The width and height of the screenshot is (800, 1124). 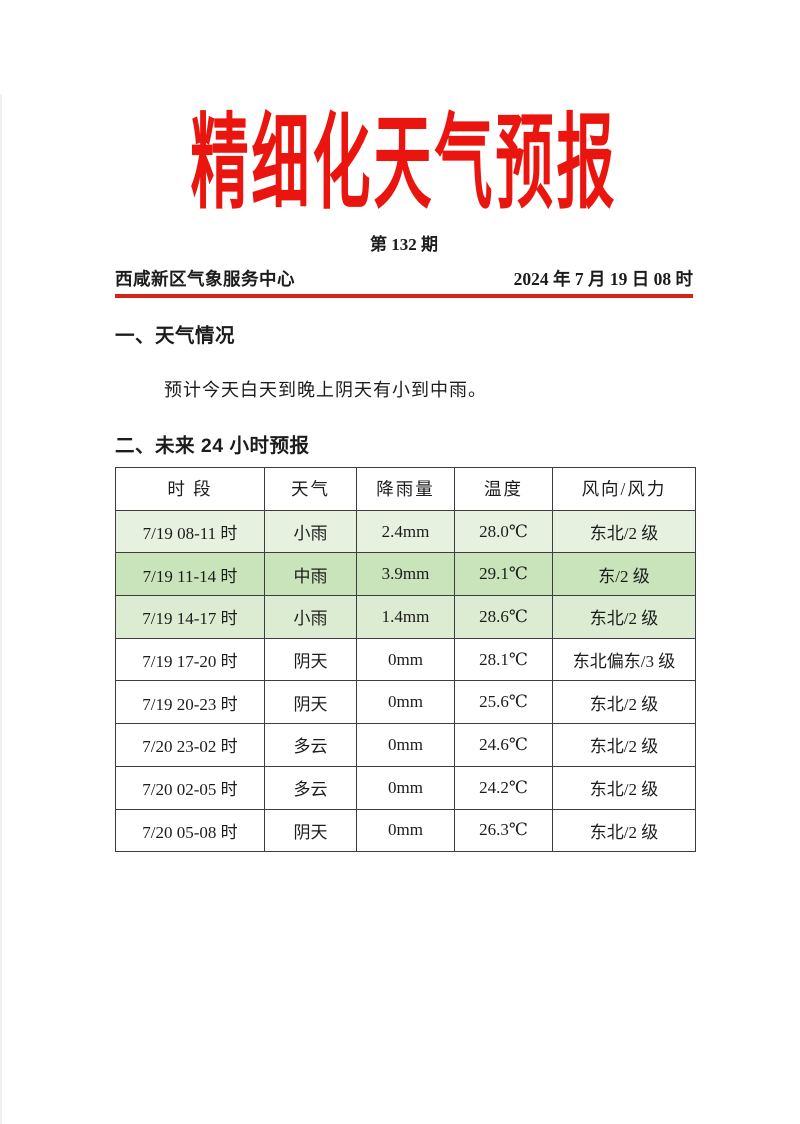 I want to click on title-block: 精细化天气预报, so click(x=404, y=158).